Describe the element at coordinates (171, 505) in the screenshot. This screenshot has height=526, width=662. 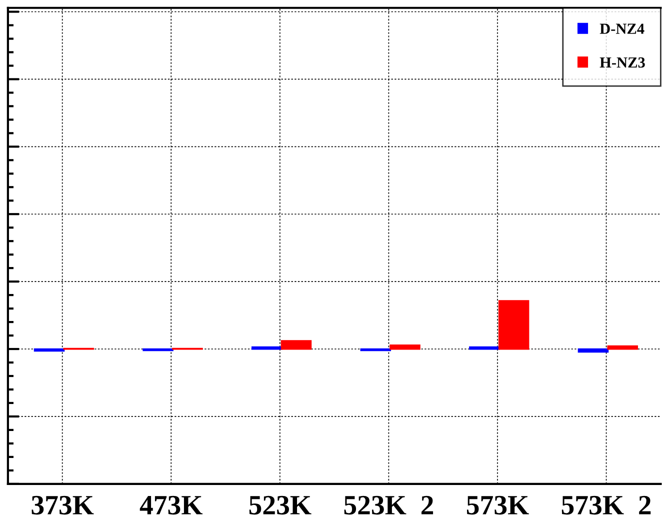
I see `x-tick-label: 473K` at that location.